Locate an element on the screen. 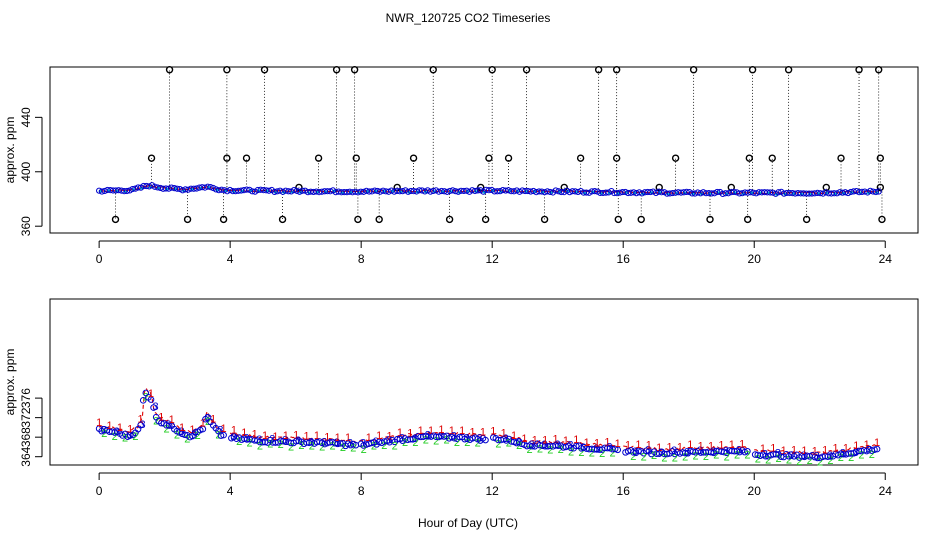 The image size is (936, 540). top-x-tick-label: 16 is located at coordinates (624, 259).